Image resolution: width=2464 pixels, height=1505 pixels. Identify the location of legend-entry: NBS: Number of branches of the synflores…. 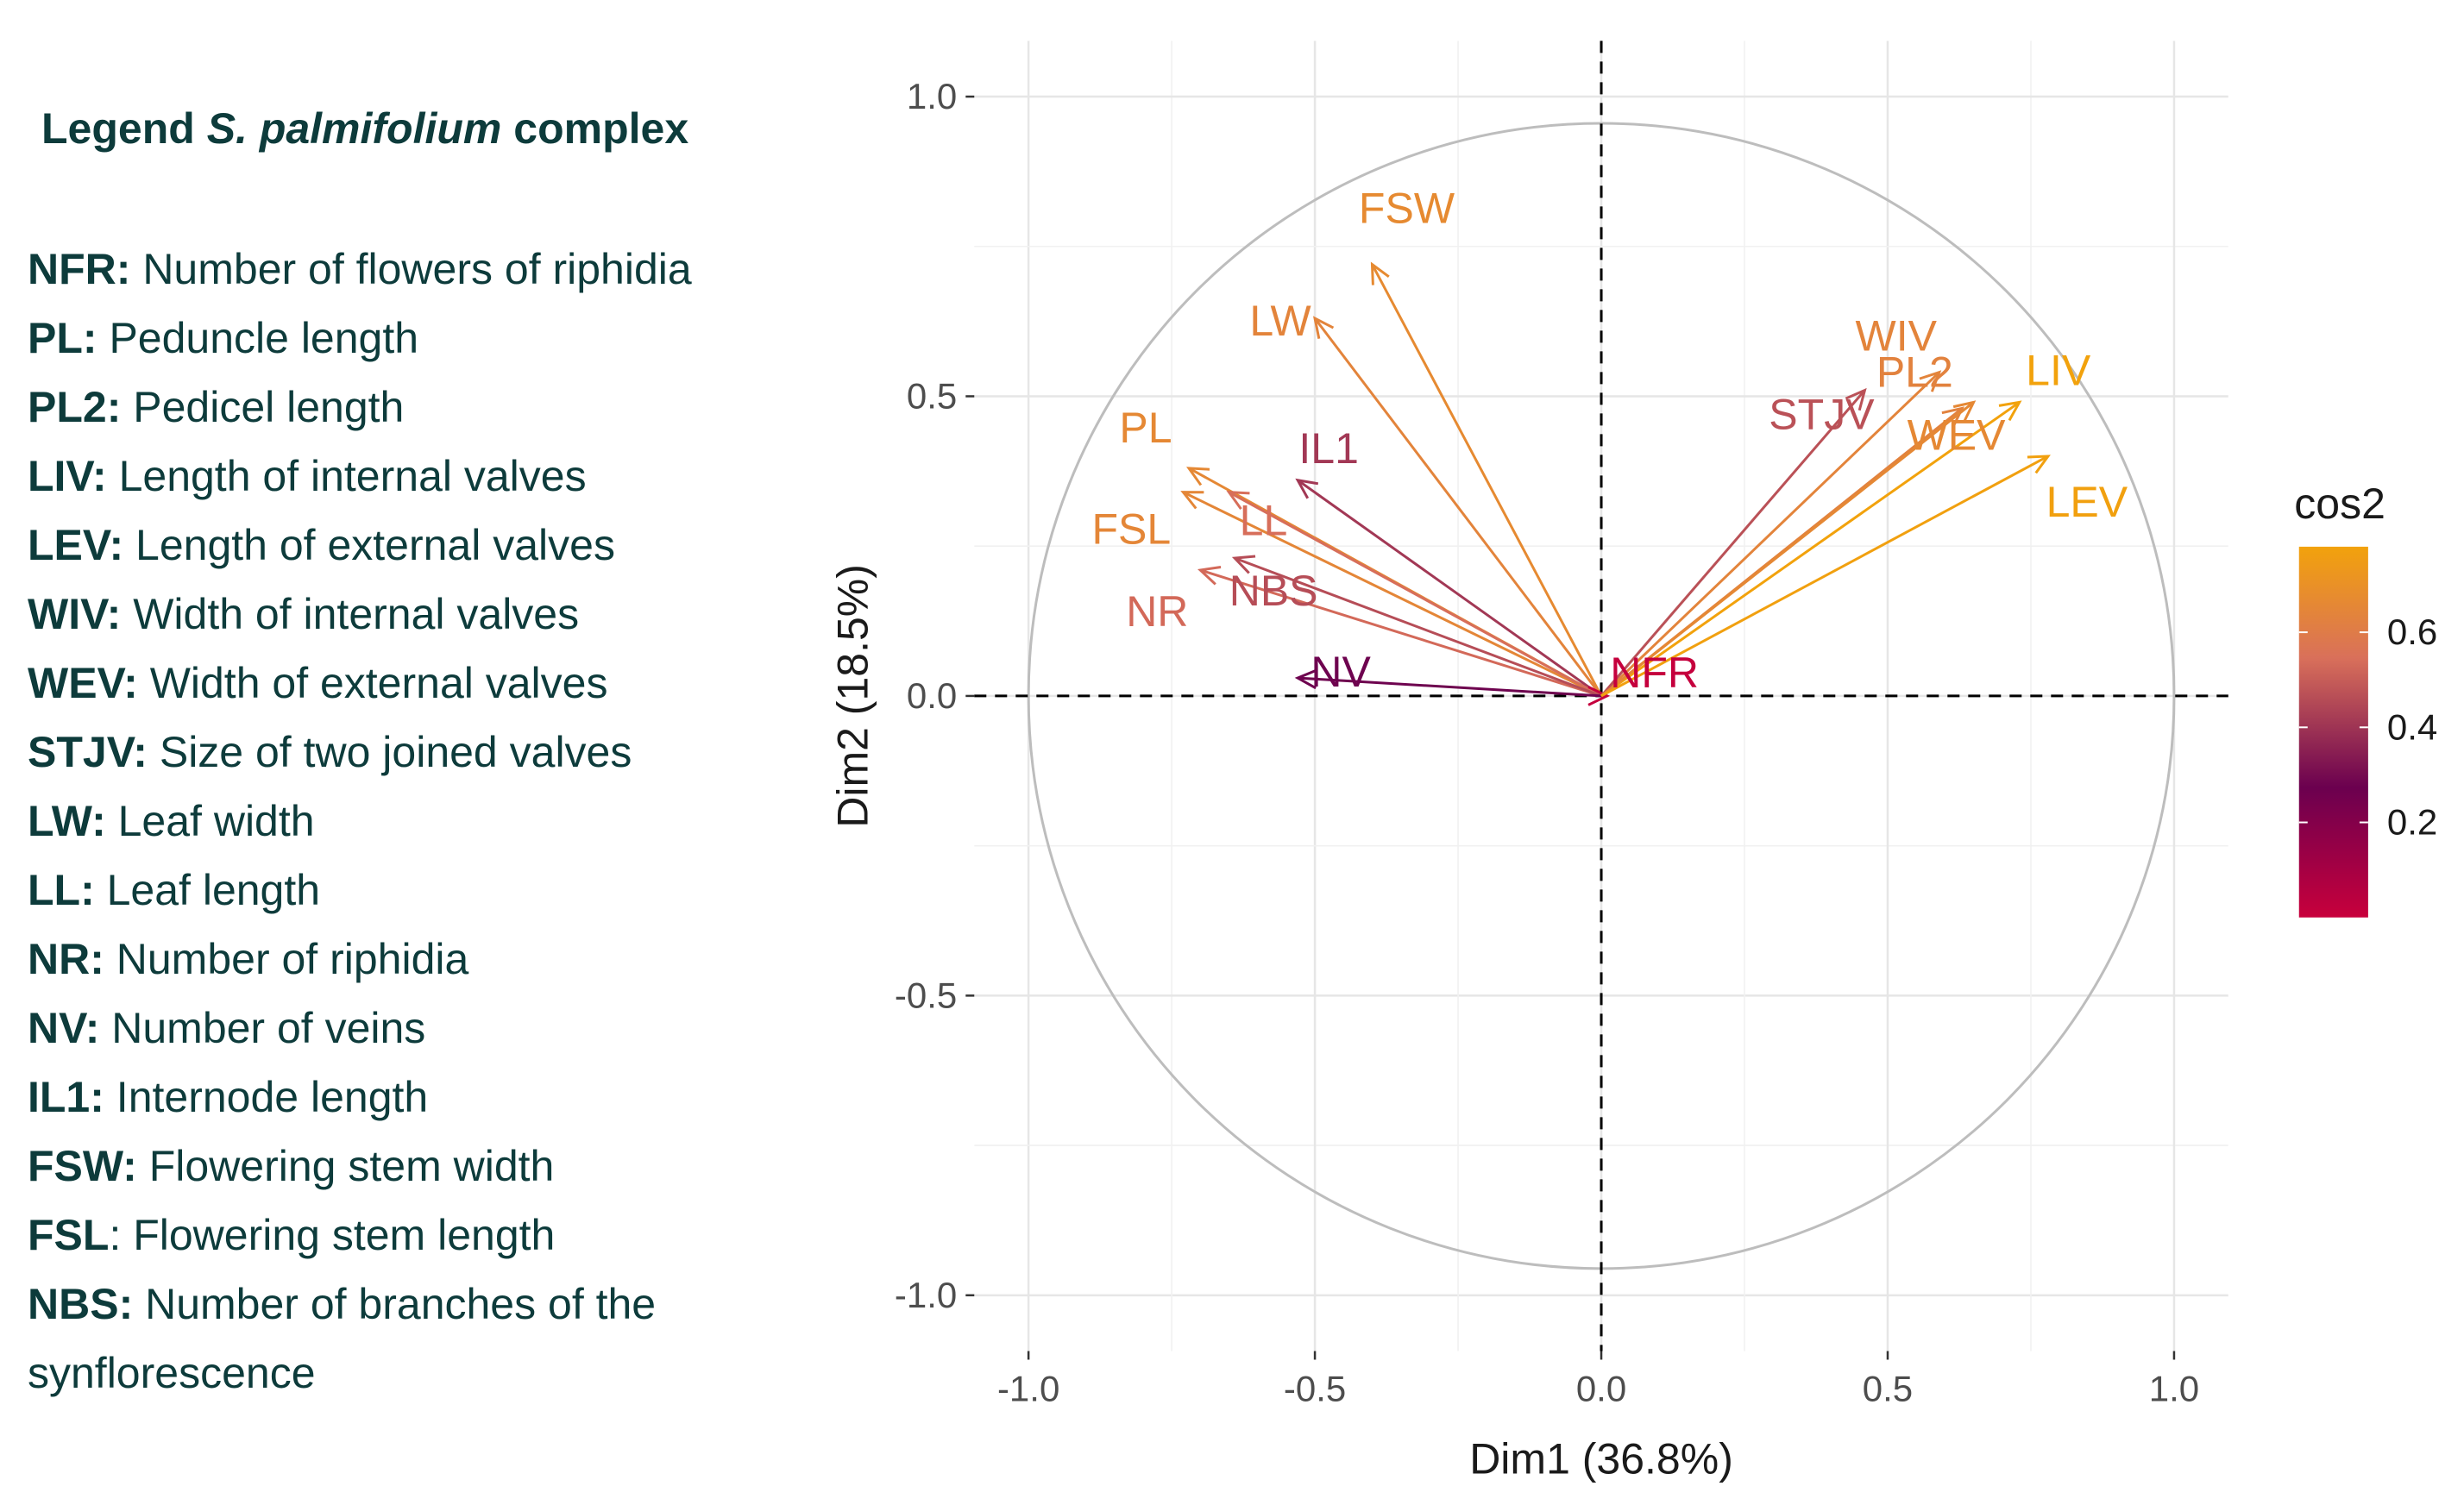
(408, 1339).